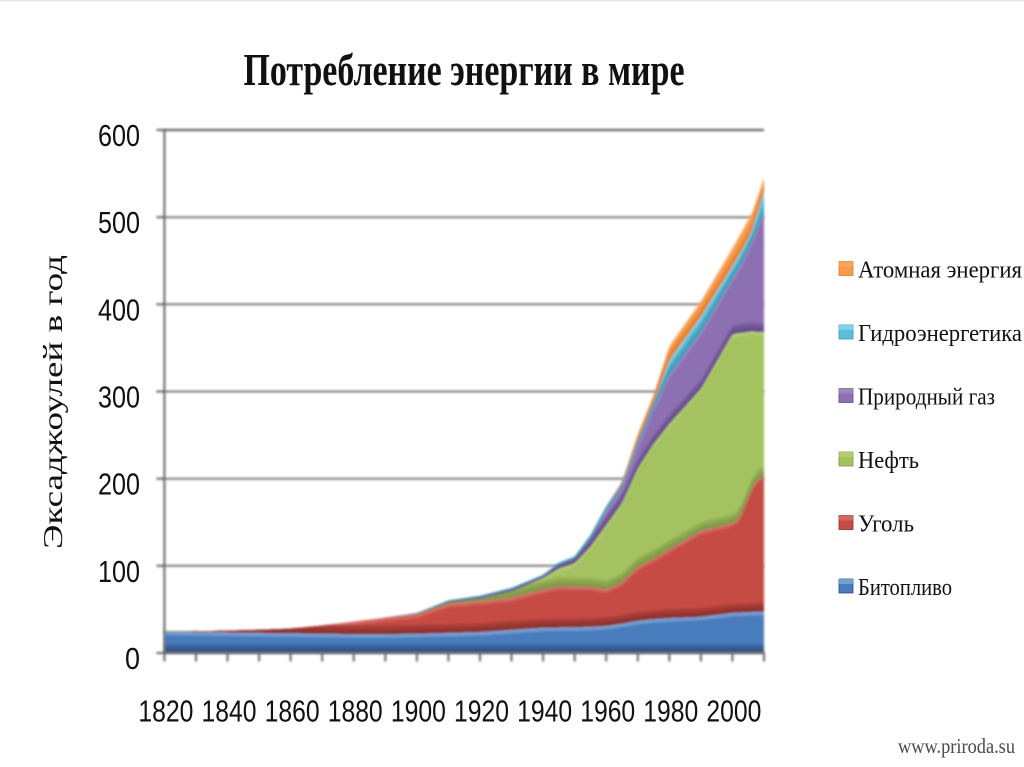  What do you see at coordinates (888, 461) in the screenshot?
I see `svg-text: Нефть` at bounding box center [888, 461].